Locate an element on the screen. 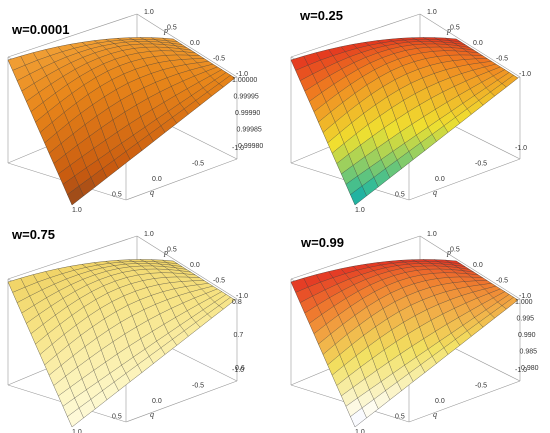 Image resolution: width=550 pixels, height=433 pixels. z-axis-ticks: 0.8 0.7 0.6 is located at coordinates (238, 335).